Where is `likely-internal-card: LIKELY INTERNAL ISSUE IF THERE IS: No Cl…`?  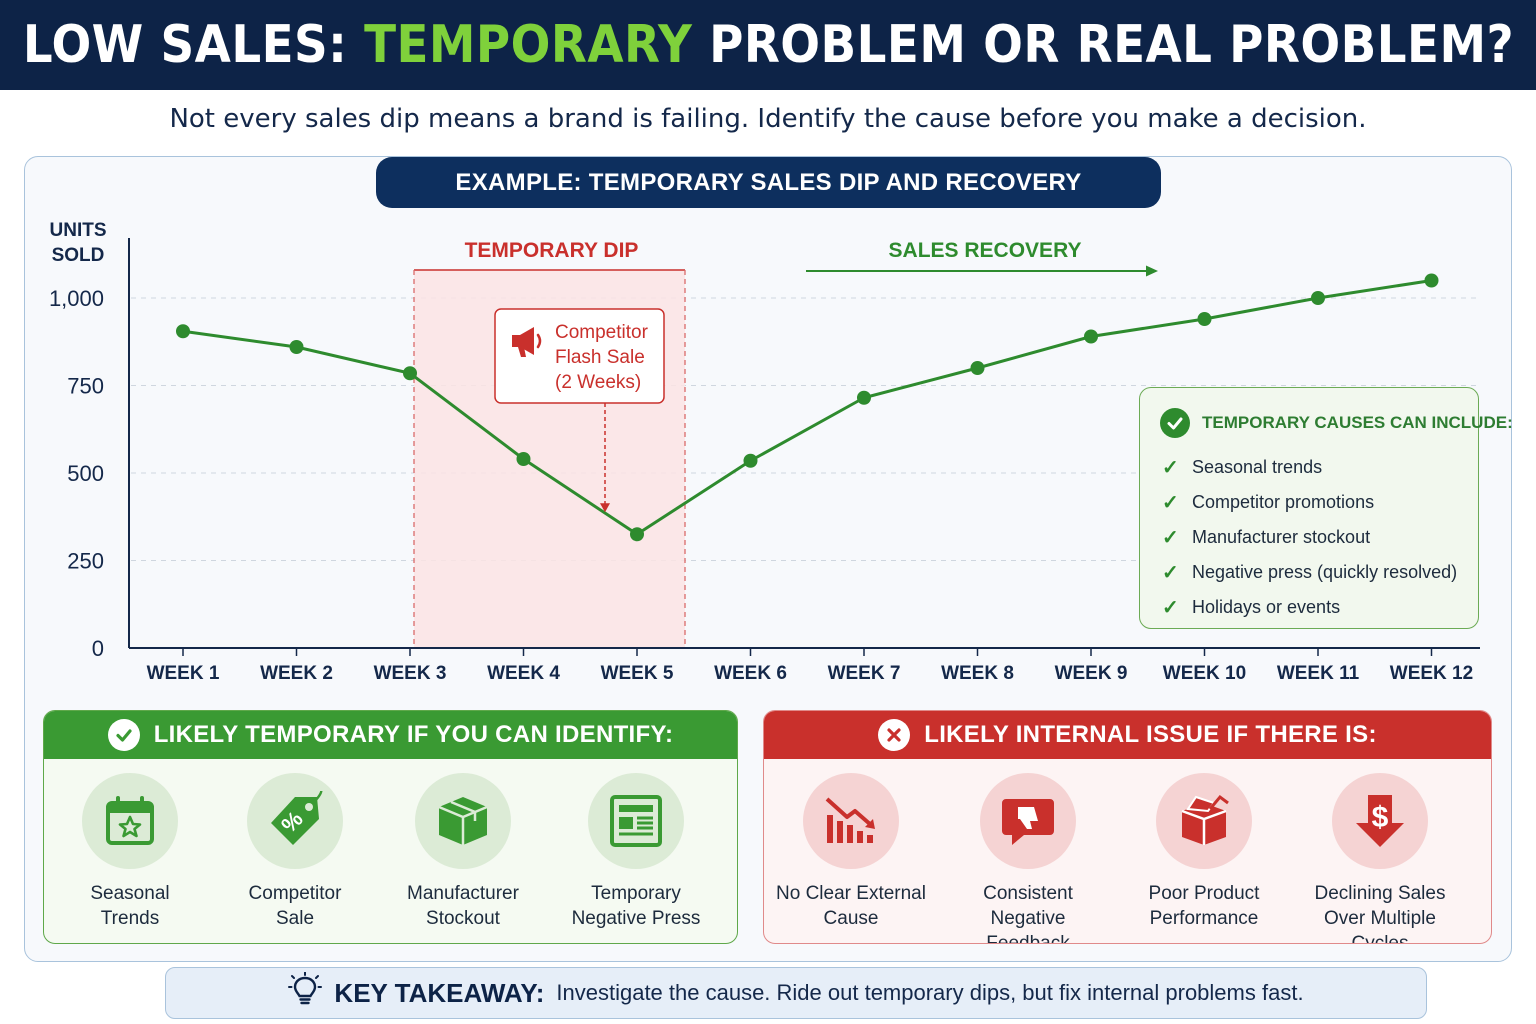
likely-internal-card: LIKELY INTERNAL ISSUE IF THERE IS: No Cl… is located at coordinates (1127, 827).